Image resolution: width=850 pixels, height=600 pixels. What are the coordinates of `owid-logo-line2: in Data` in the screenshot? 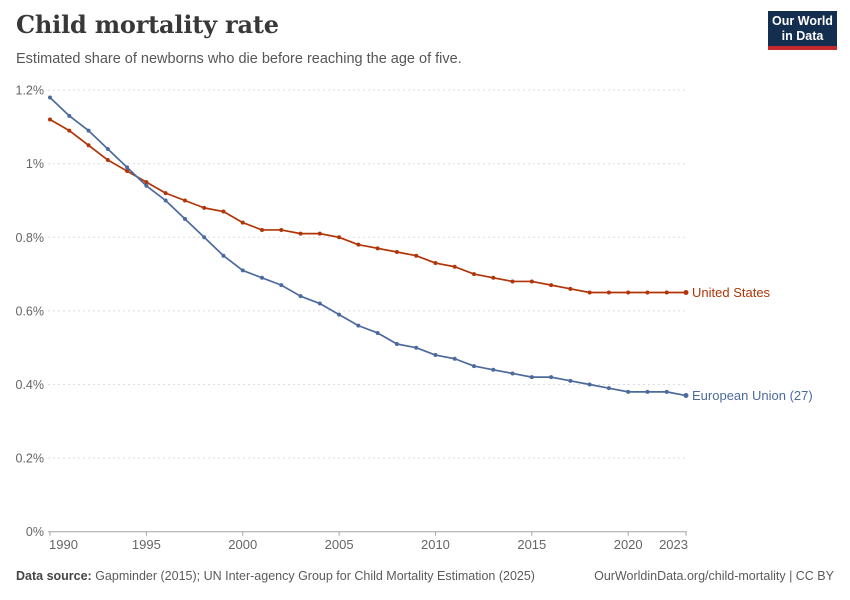 It's located at (802, 35).